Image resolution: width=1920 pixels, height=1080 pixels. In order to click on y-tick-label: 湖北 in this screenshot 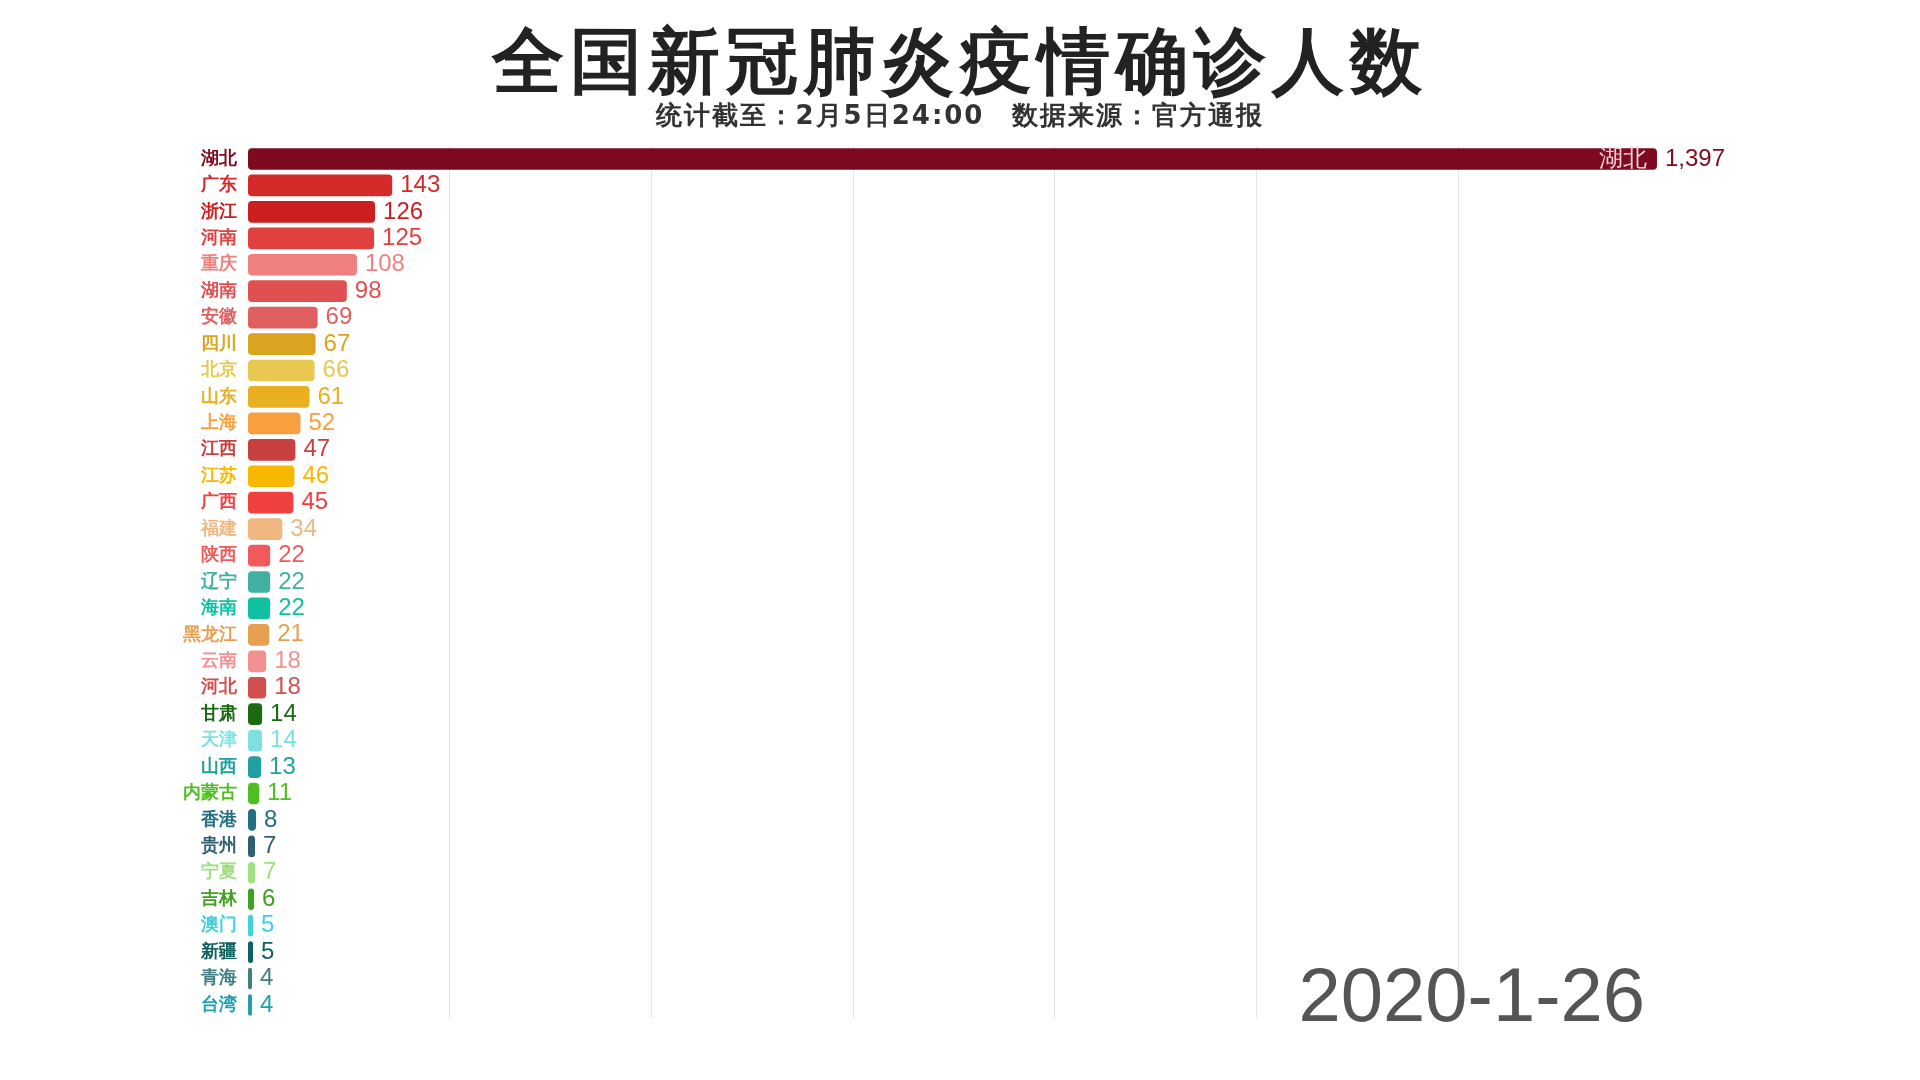, I will do `click(219, 157)`.